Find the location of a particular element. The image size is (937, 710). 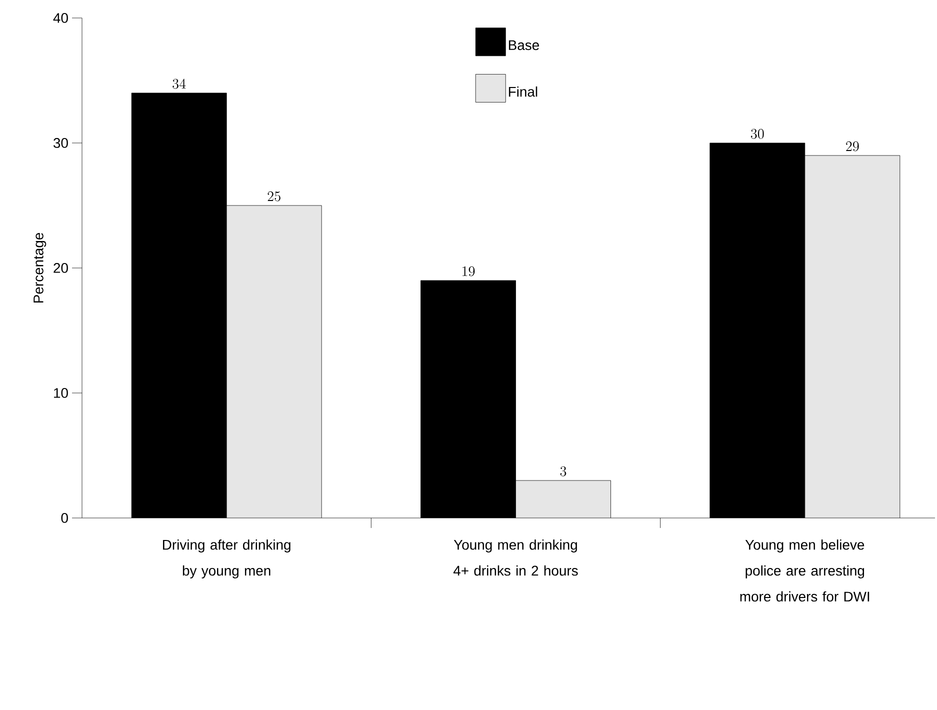

data-label: 34 is located at coordinates (179, 83).